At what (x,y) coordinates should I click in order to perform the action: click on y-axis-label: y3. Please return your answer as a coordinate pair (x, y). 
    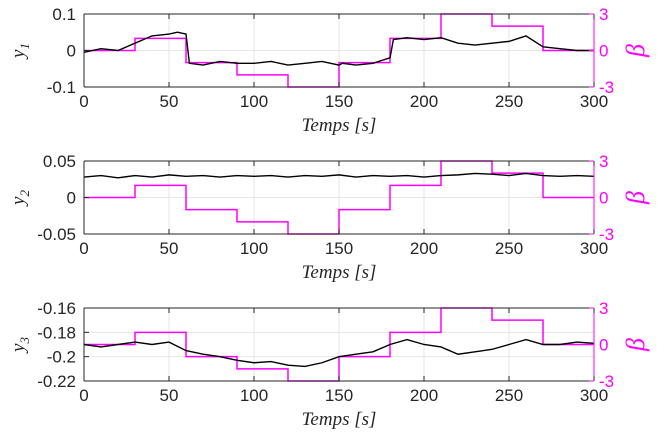
    Looking at the image, I should click on (20, 345).